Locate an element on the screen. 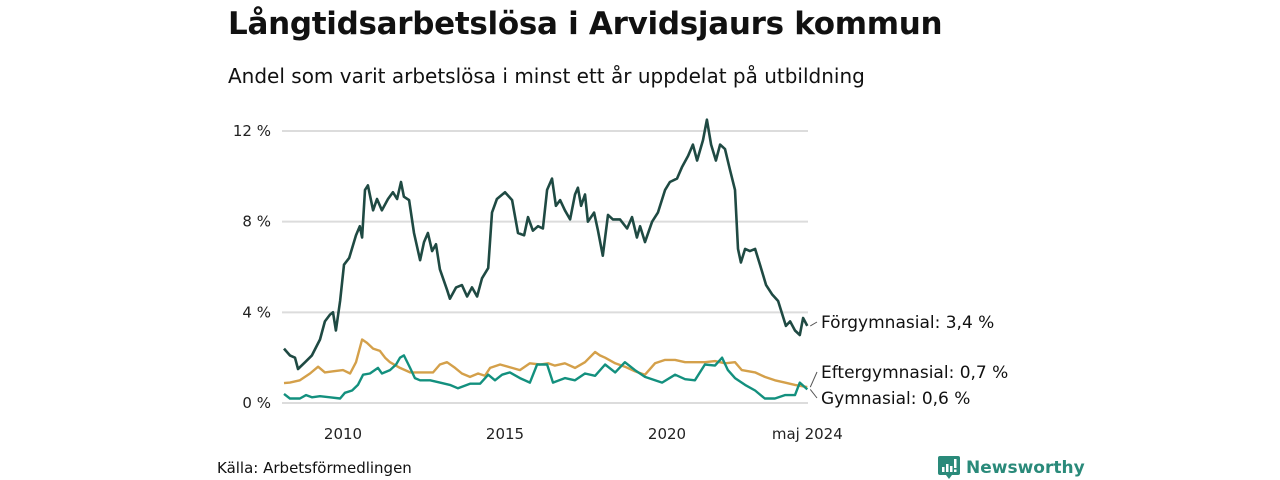  x-tick-label: 2015 is located at coordinates (505, 434).